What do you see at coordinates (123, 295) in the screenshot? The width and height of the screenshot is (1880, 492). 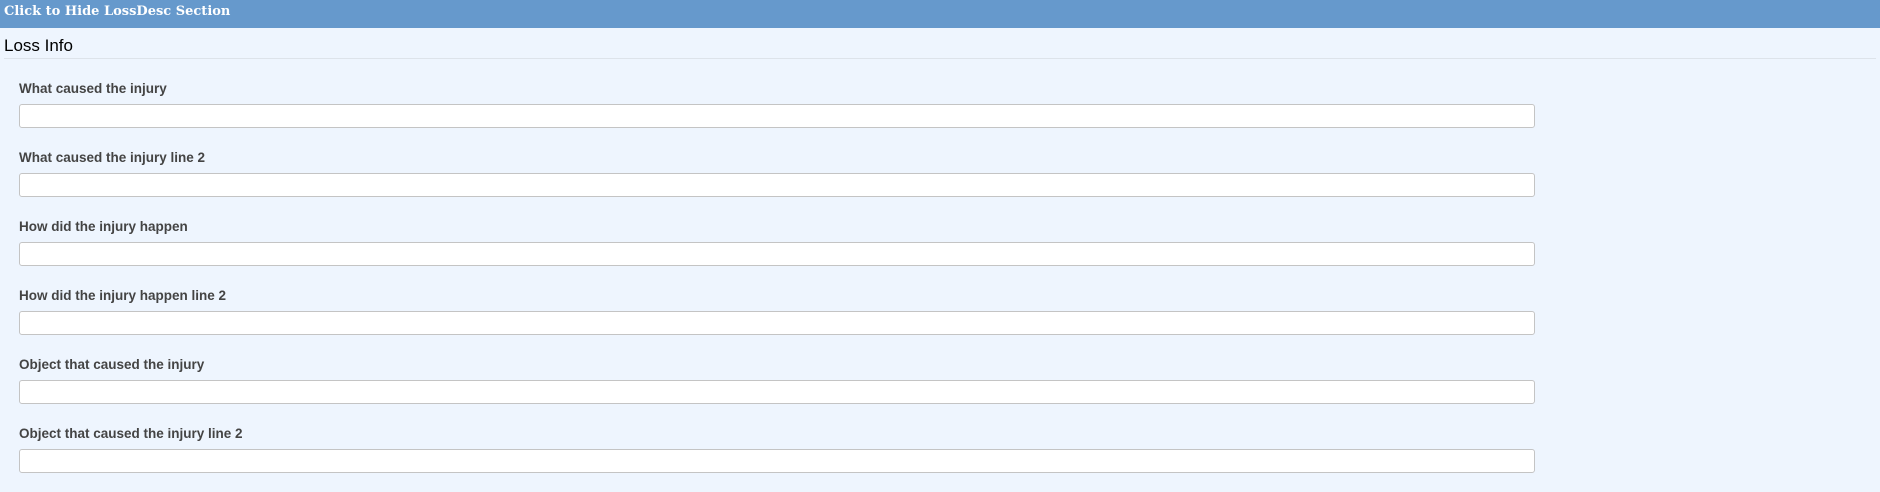 I see `field-label: How did the injury happen line 2` at bounding box center [123, 295].